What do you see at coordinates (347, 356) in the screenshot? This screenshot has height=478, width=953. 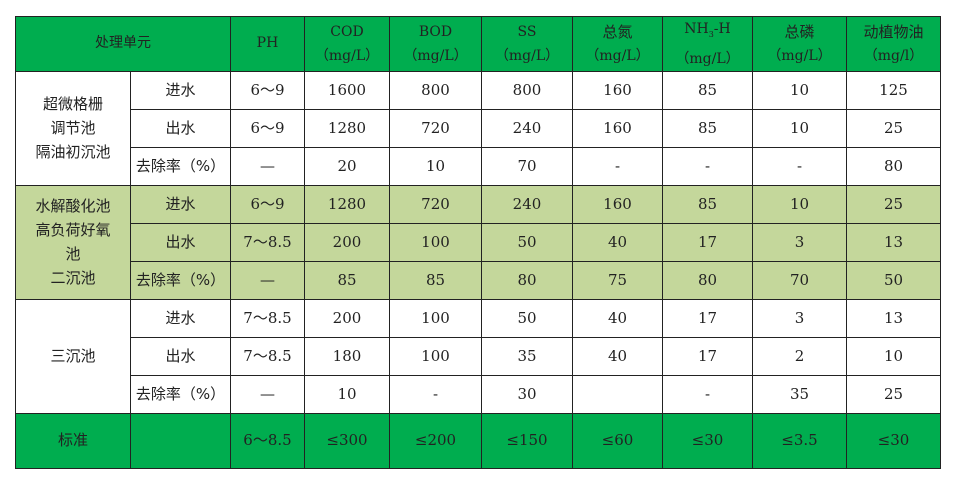 I see `value-cell: 180` at bounding box center [347, 356].